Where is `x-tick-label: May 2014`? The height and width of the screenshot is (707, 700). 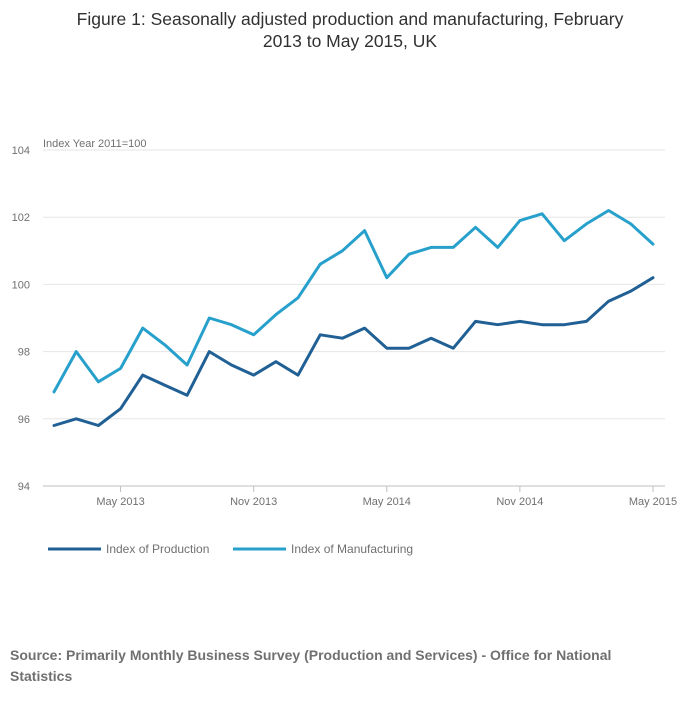
x-tick-label: May 2014 is located at coordinates (387, 502).